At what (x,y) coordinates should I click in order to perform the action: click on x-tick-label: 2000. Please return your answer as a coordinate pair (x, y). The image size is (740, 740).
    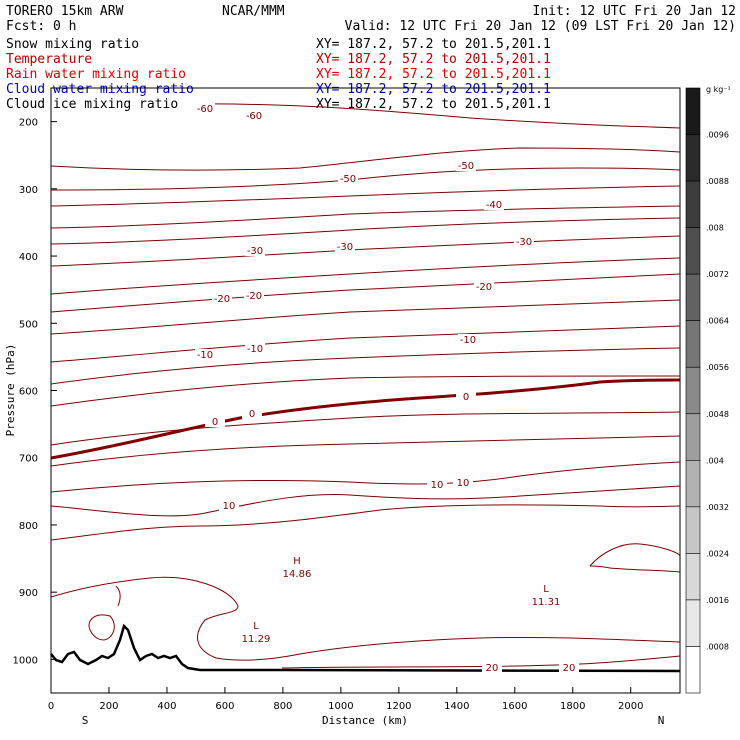
    Looking at the image, I should click on (630, 706).